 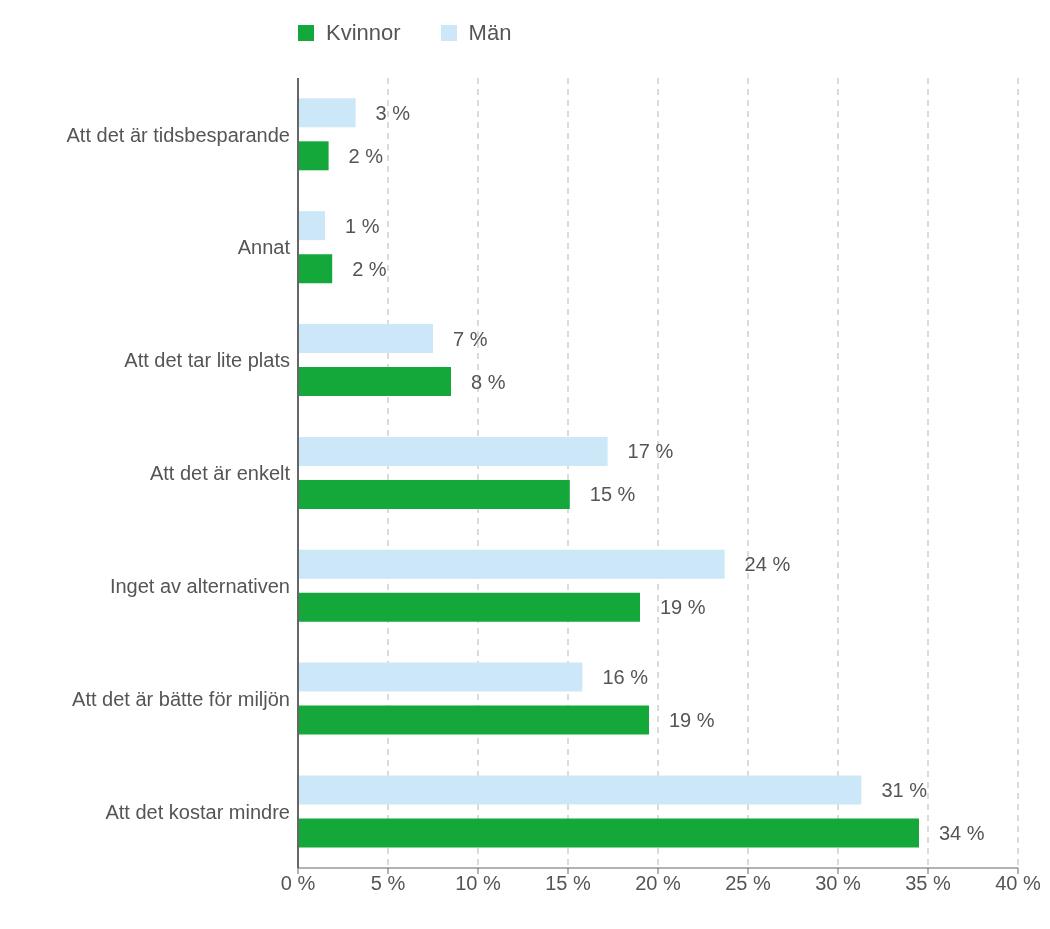 What do you see at coordinates (1018, 883) in the screenshot?
I see `x-tick-label: 40 %` at bounding box center [1018, 883].